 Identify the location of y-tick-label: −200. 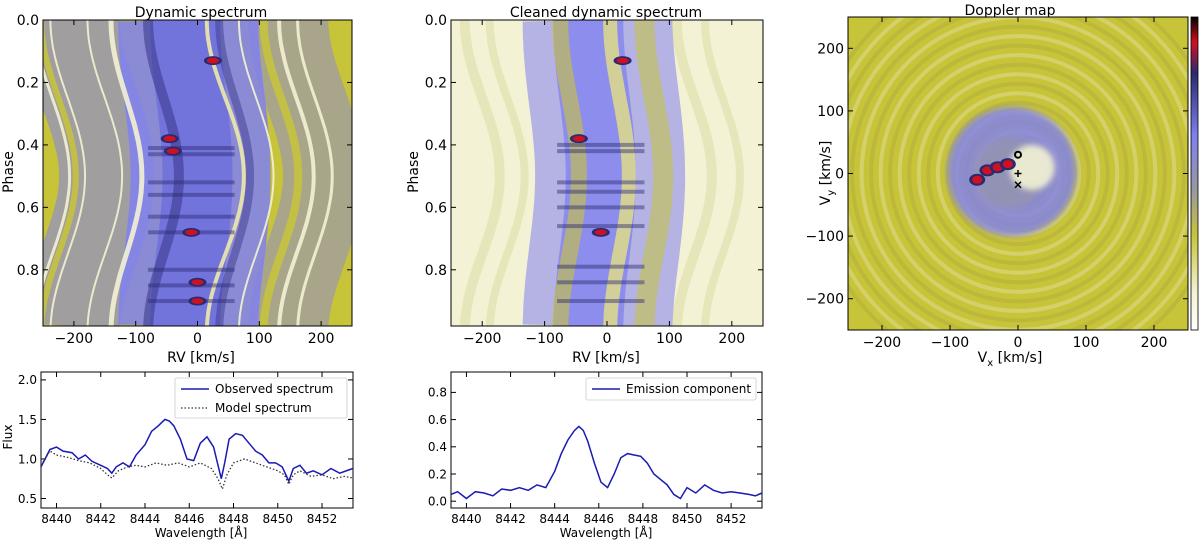
(825, 300).